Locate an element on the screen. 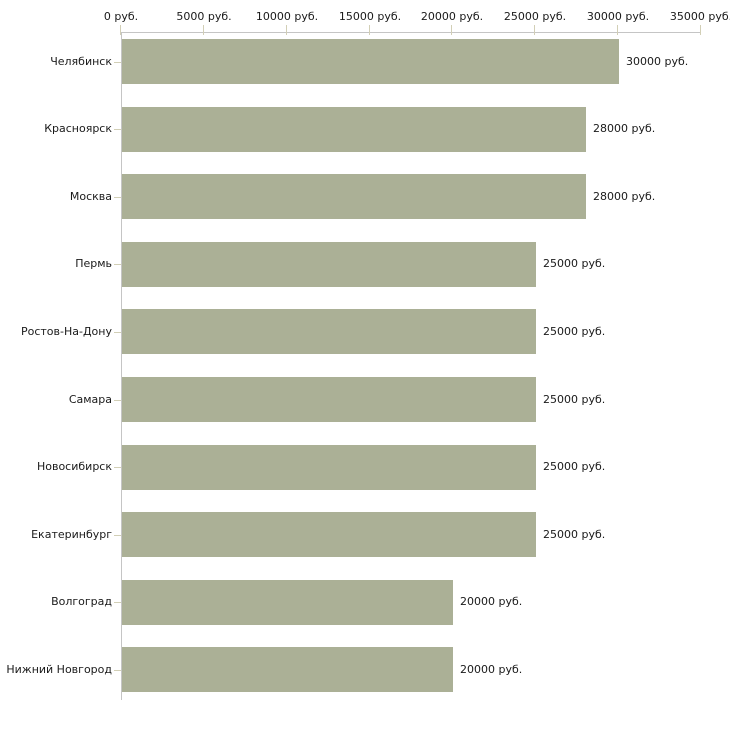 This screenshot has width=730, height=730. y-axis-line is located at coordinates (121, 366).